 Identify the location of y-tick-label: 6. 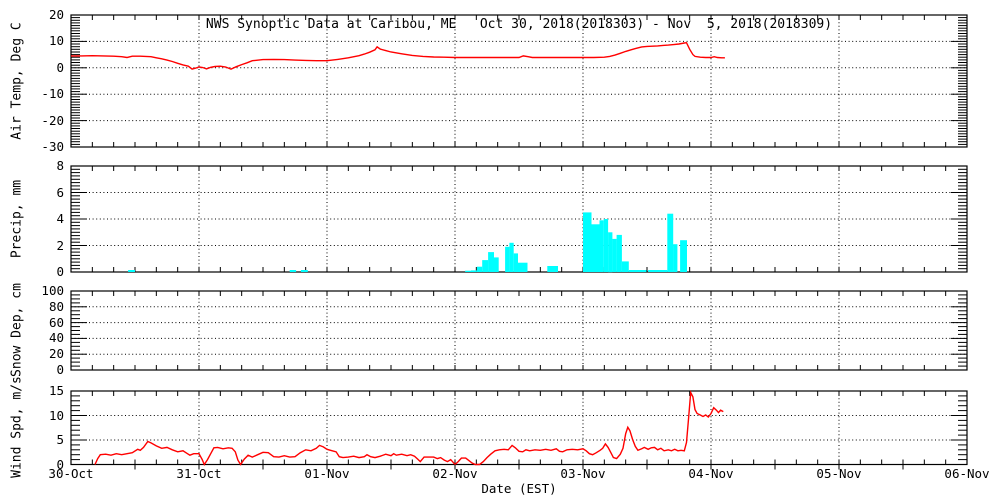
(60, 192).